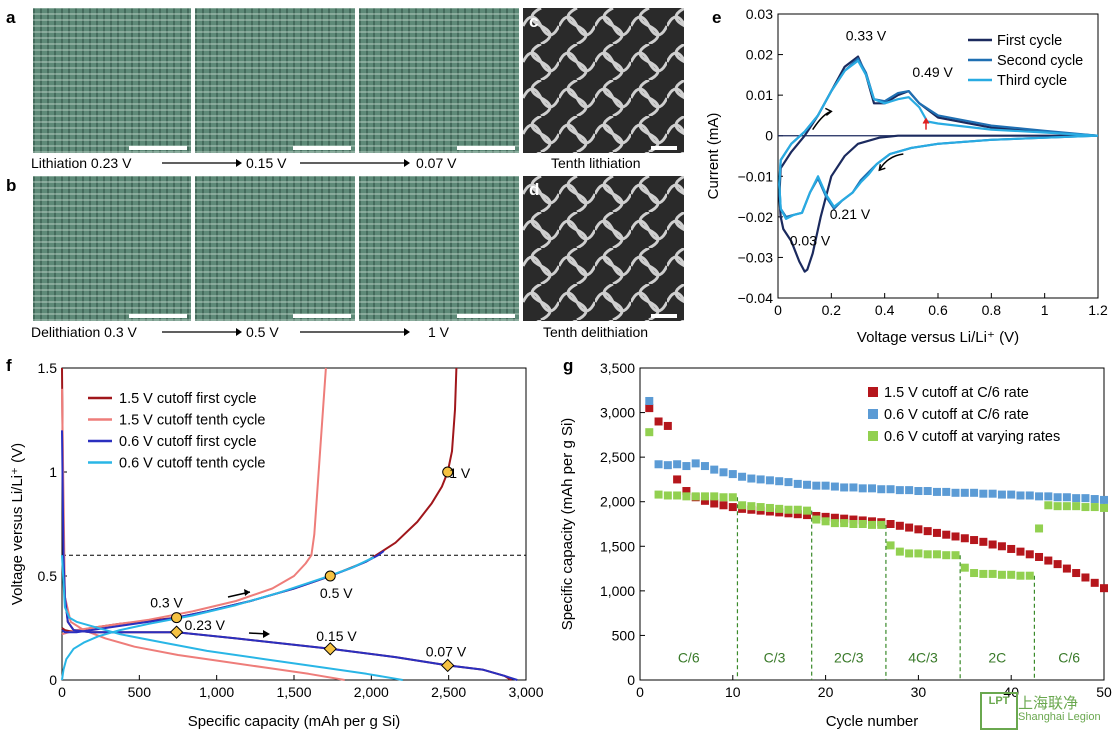 This screenshot has width=1116, height=735. What do you see at coordinates (293, 692) in the screenshot?
I see `x-tick-label: 1,500` at bounding box center [293, 692].